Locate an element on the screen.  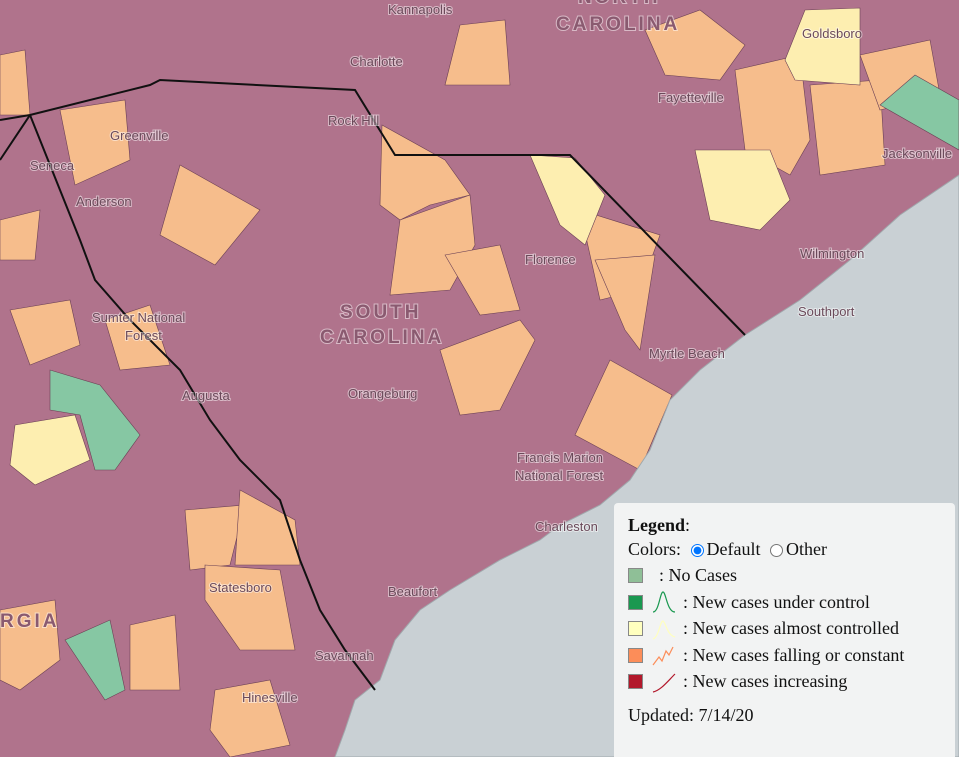
place-label: Charlotte is located at coordinates (376, 61).